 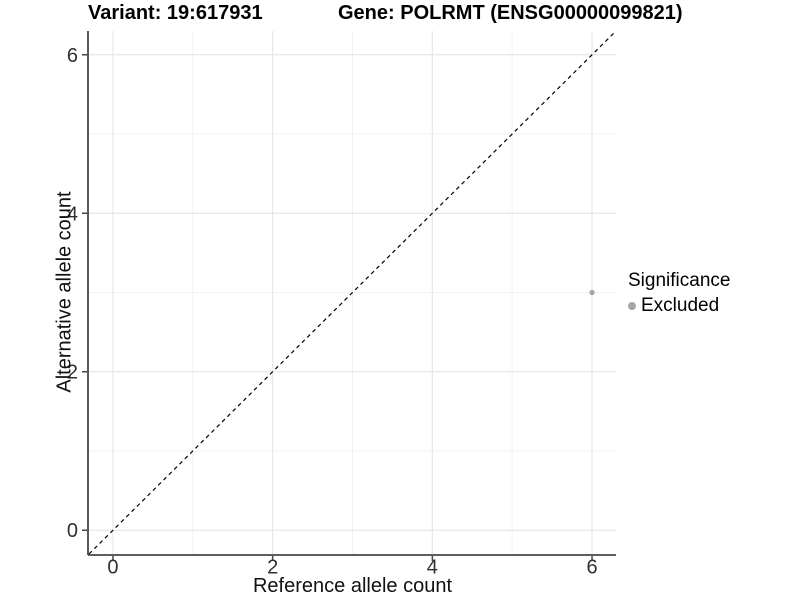 I want to click on legend-item-label: Excluded, so click(x=680, y=305).